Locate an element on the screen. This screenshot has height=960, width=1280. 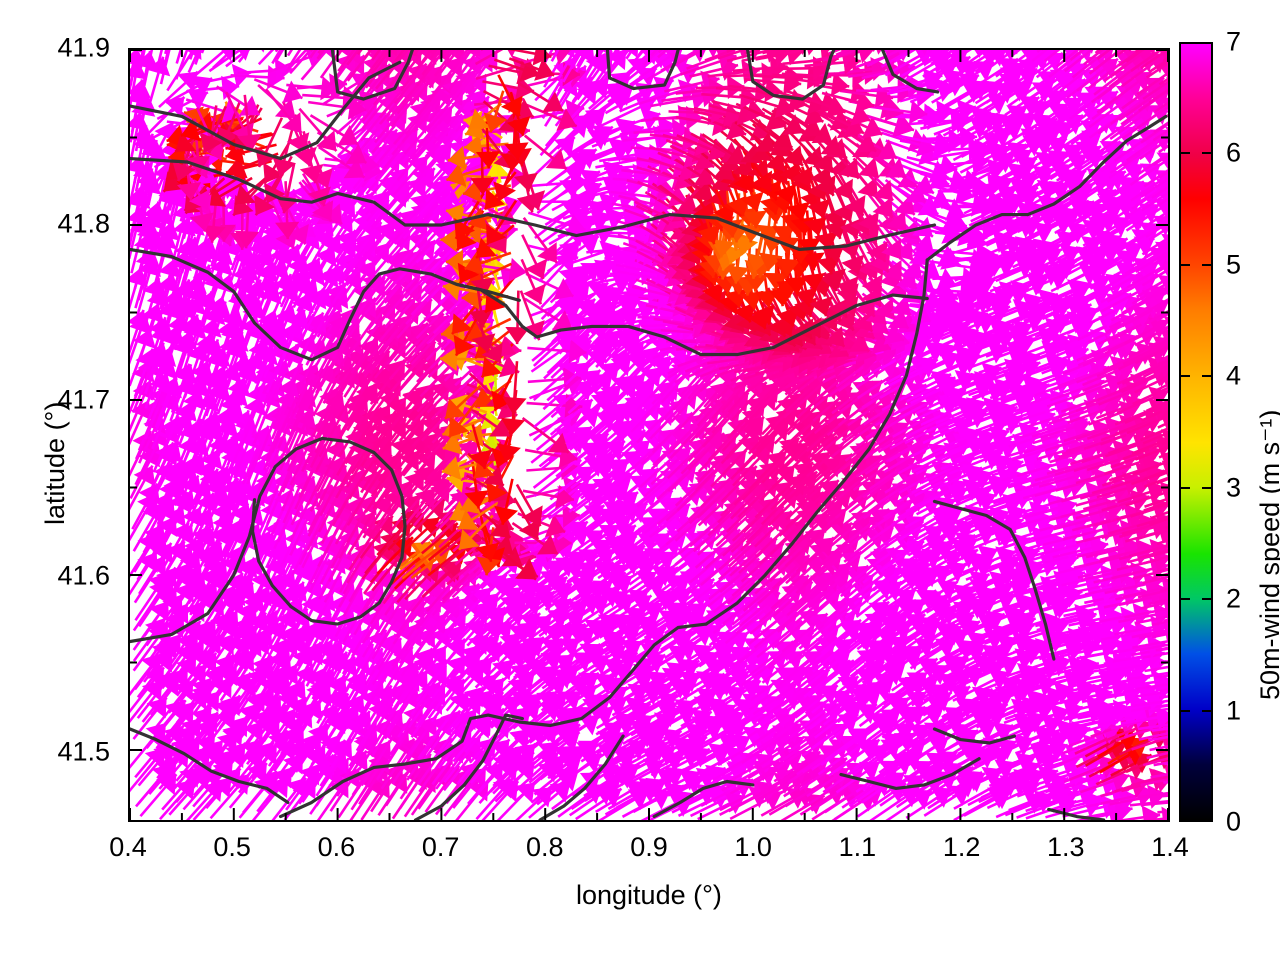
y-tick-label: 41.6 is located at coordinates (83, 575).